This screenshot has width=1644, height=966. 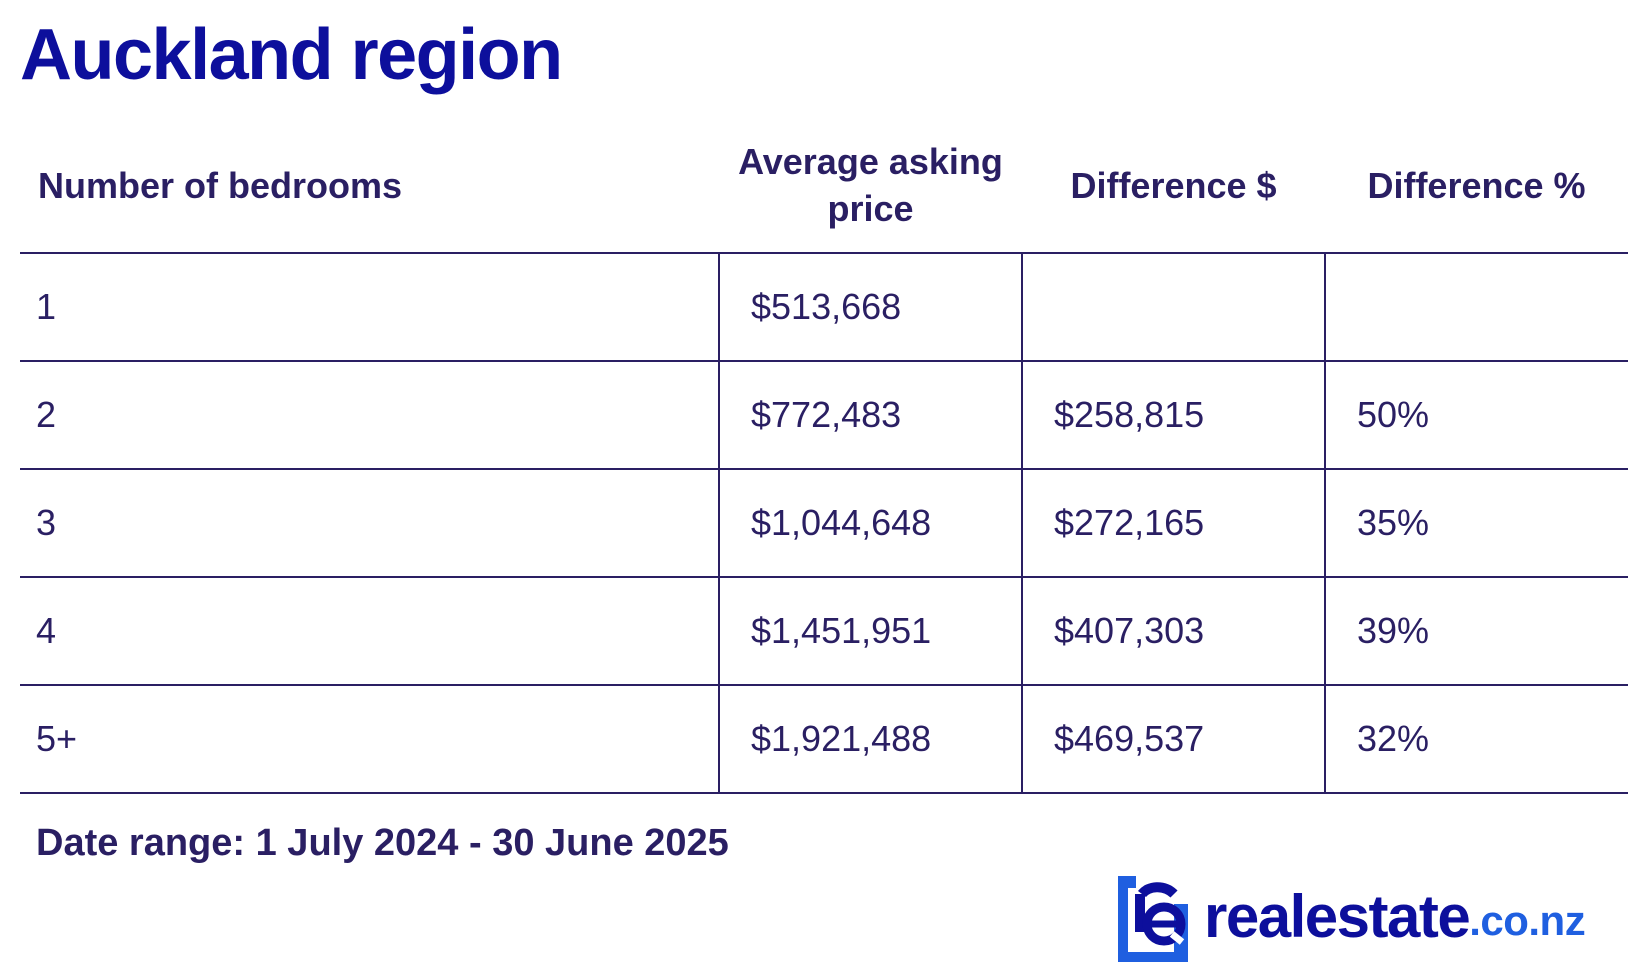 What do you see at coordinates (1173, 187) in the screenshot?
I see `column-header-difference-dollars: Difference $` at bounding box center [1173, 187].